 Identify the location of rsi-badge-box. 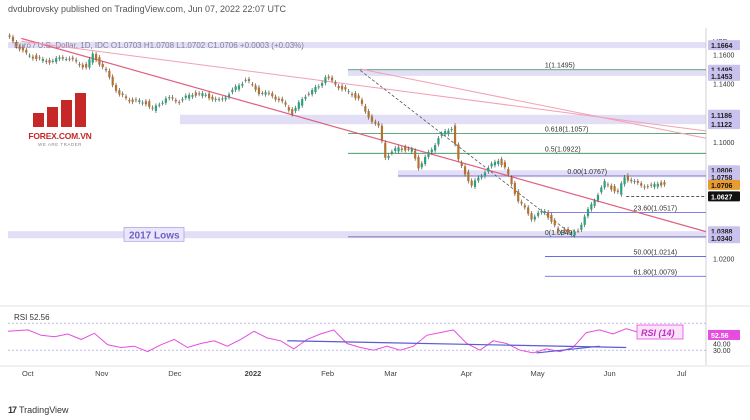
(660, 332).